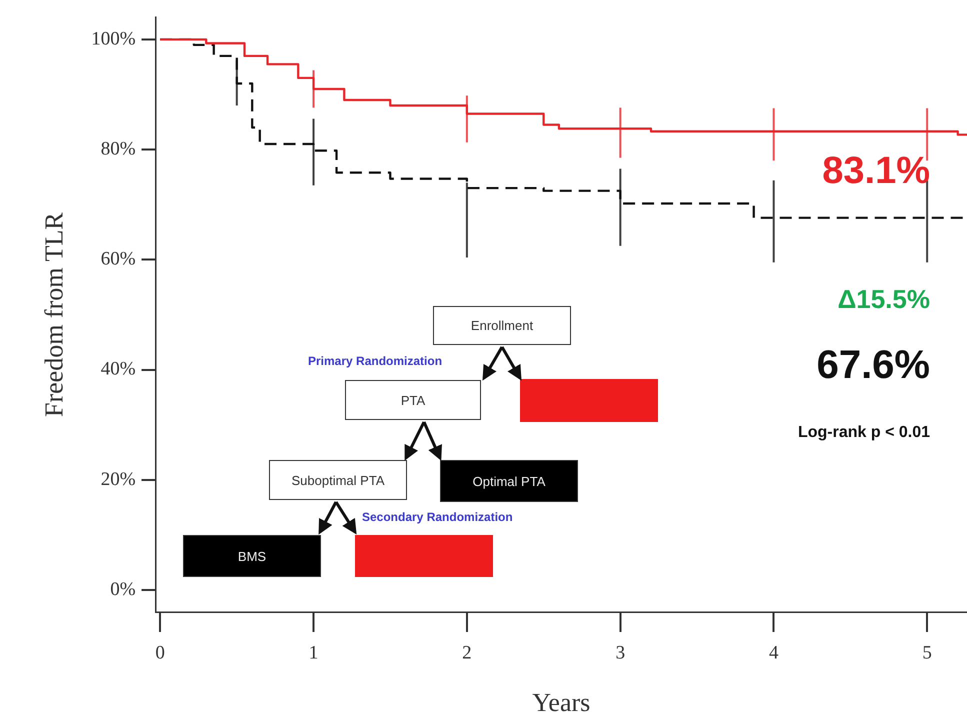 The width and height of the screenshot is (967, 724). Describe the element at coordinates (413, 400) in the screenshot. I see `annotation: PTA` at that location.